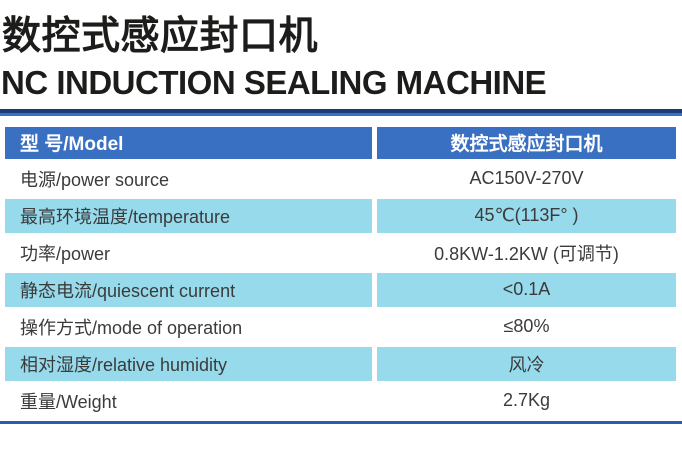 The height and width of the screenshot is (456, 682). What do you see at coordinates (341, 422) in the screenshot?
I see `table-bottom-rule` at bounding box center [341, 422].